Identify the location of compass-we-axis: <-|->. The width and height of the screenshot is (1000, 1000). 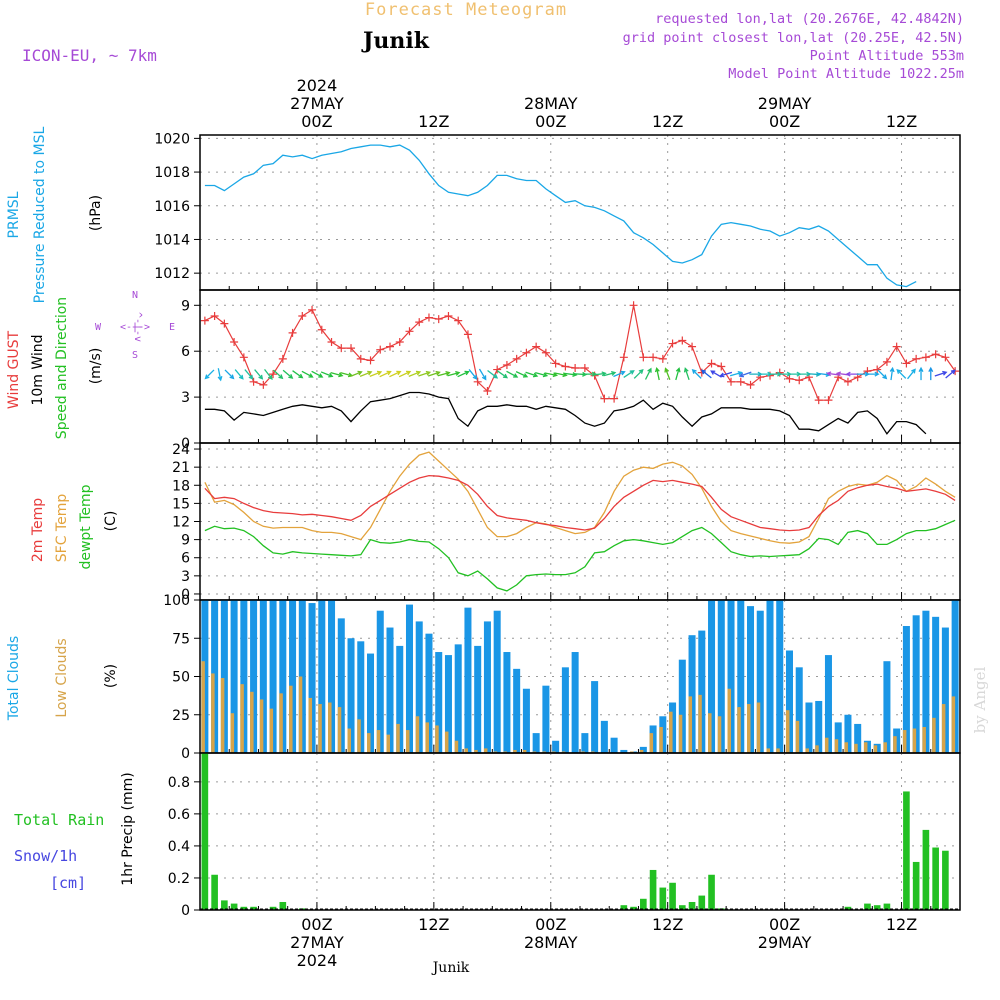
(135, 327).